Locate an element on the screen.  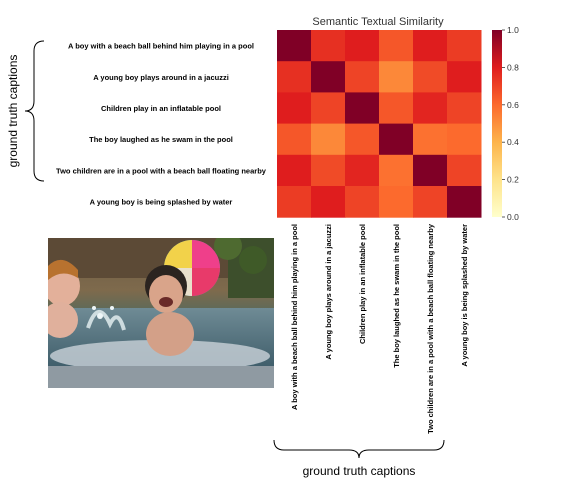
row-label: The boy laughed as he swam in the pool is located at coordinates (161, 139).